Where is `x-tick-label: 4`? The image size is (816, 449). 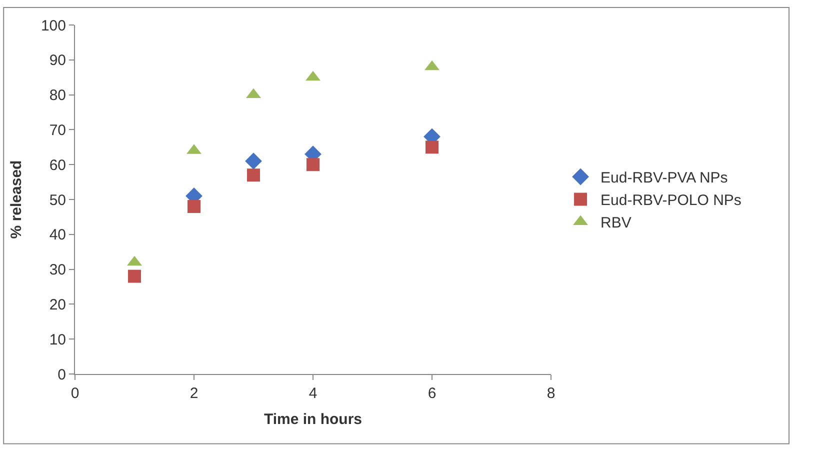
x-tick-label: 4 is located at coordinates (313, 393).